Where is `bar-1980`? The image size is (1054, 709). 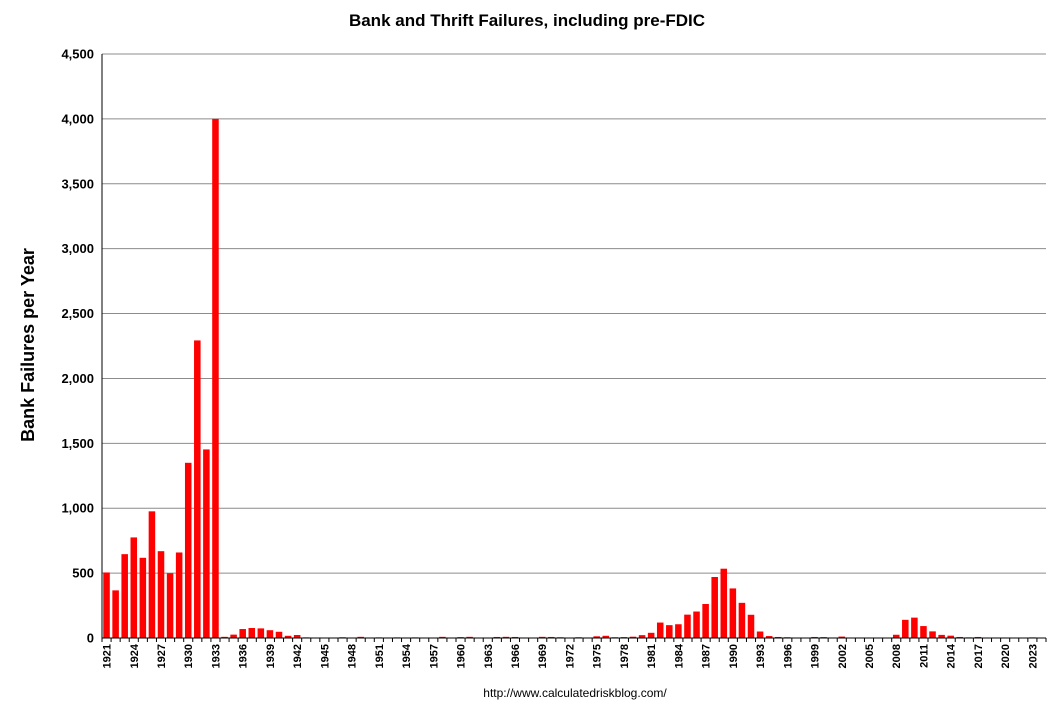
bar-1980 is located at coordinates (642, 636).